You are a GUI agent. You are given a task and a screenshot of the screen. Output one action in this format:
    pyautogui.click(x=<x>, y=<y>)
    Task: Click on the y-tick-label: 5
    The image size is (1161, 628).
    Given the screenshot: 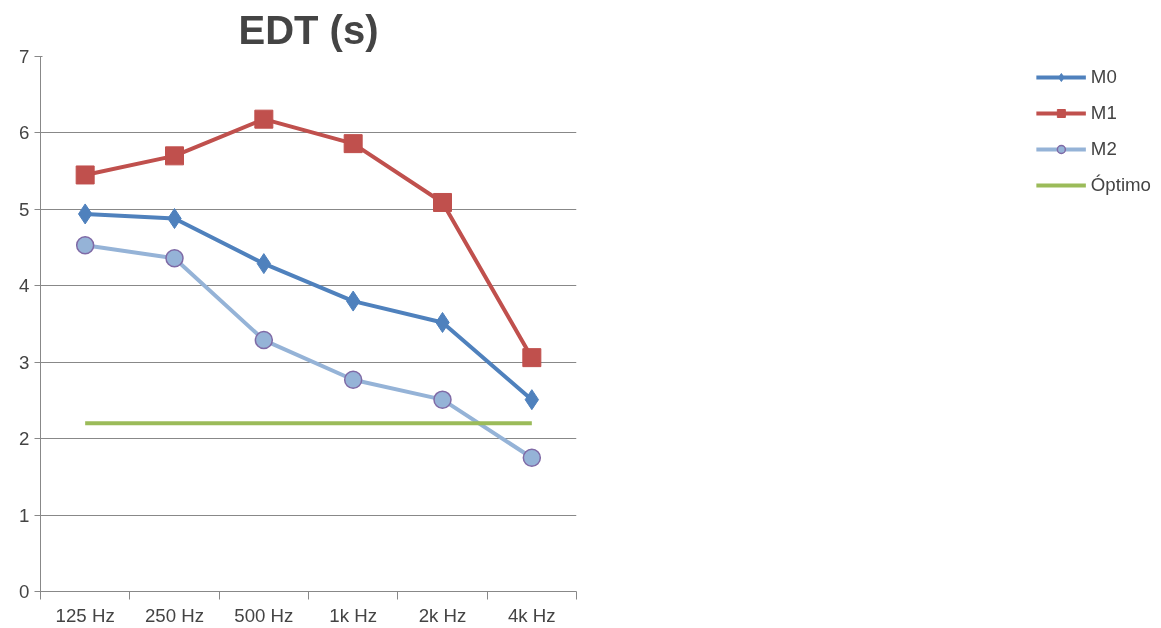 What is the action you would take?
    pyautogui.click(x=24, y=209)
    